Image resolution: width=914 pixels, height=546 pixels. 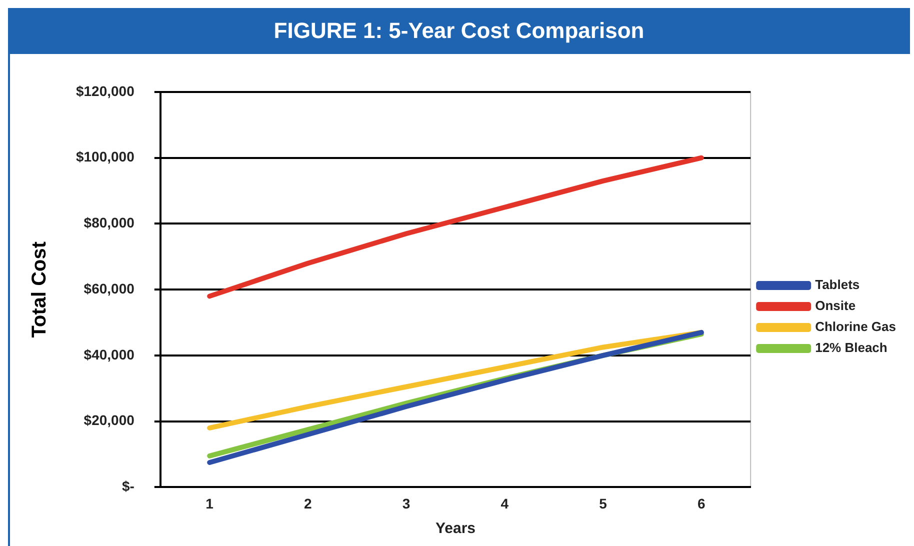 What do you see at coordinates (128, 486) in the screenshot?
I see `y-tick-label: $-` at bounding box center [128, 486].